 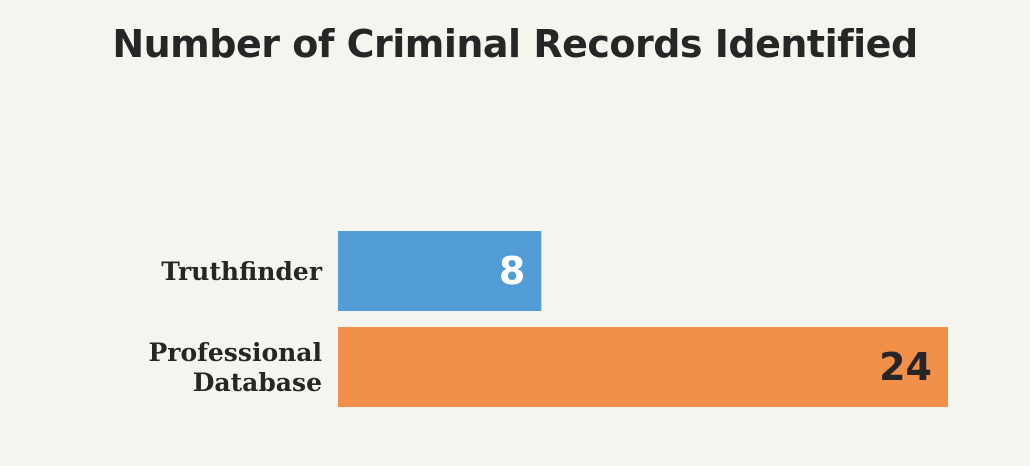 I want to click on category-label: Professional Database, so click(x=236, y=367).